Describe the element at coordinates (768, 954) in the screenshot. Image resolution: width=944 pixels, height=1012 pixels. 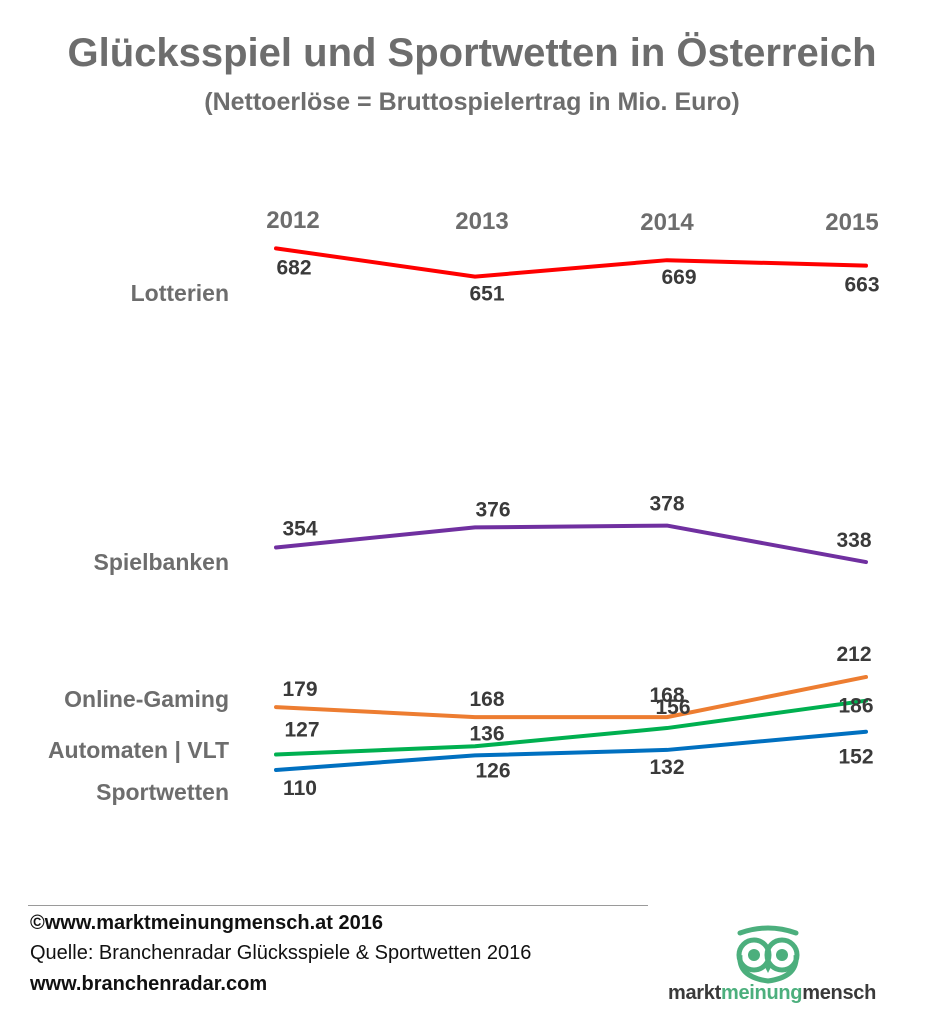
I see `owl-logo-icon` at that location.